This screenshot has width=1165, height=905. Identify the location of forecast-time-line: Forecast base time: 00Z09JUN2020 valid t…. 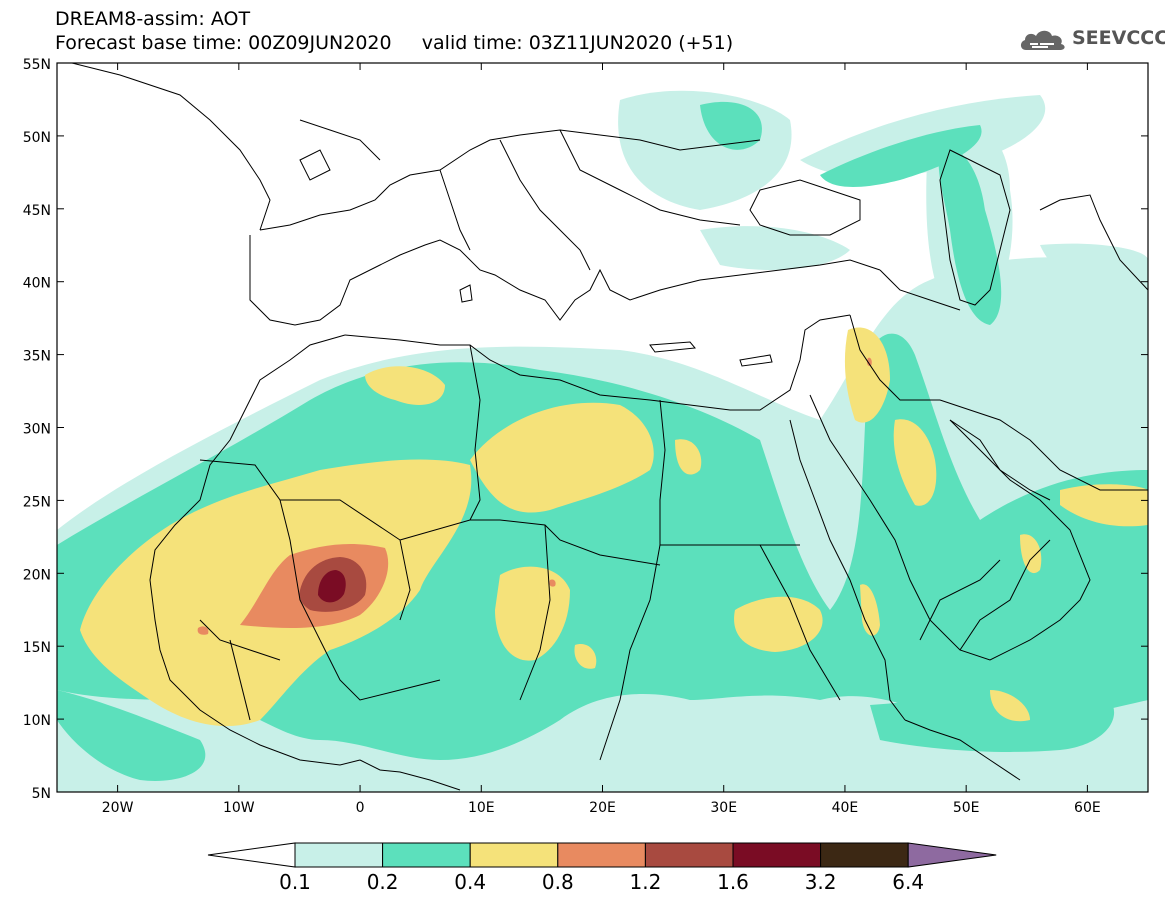
(394, 43).